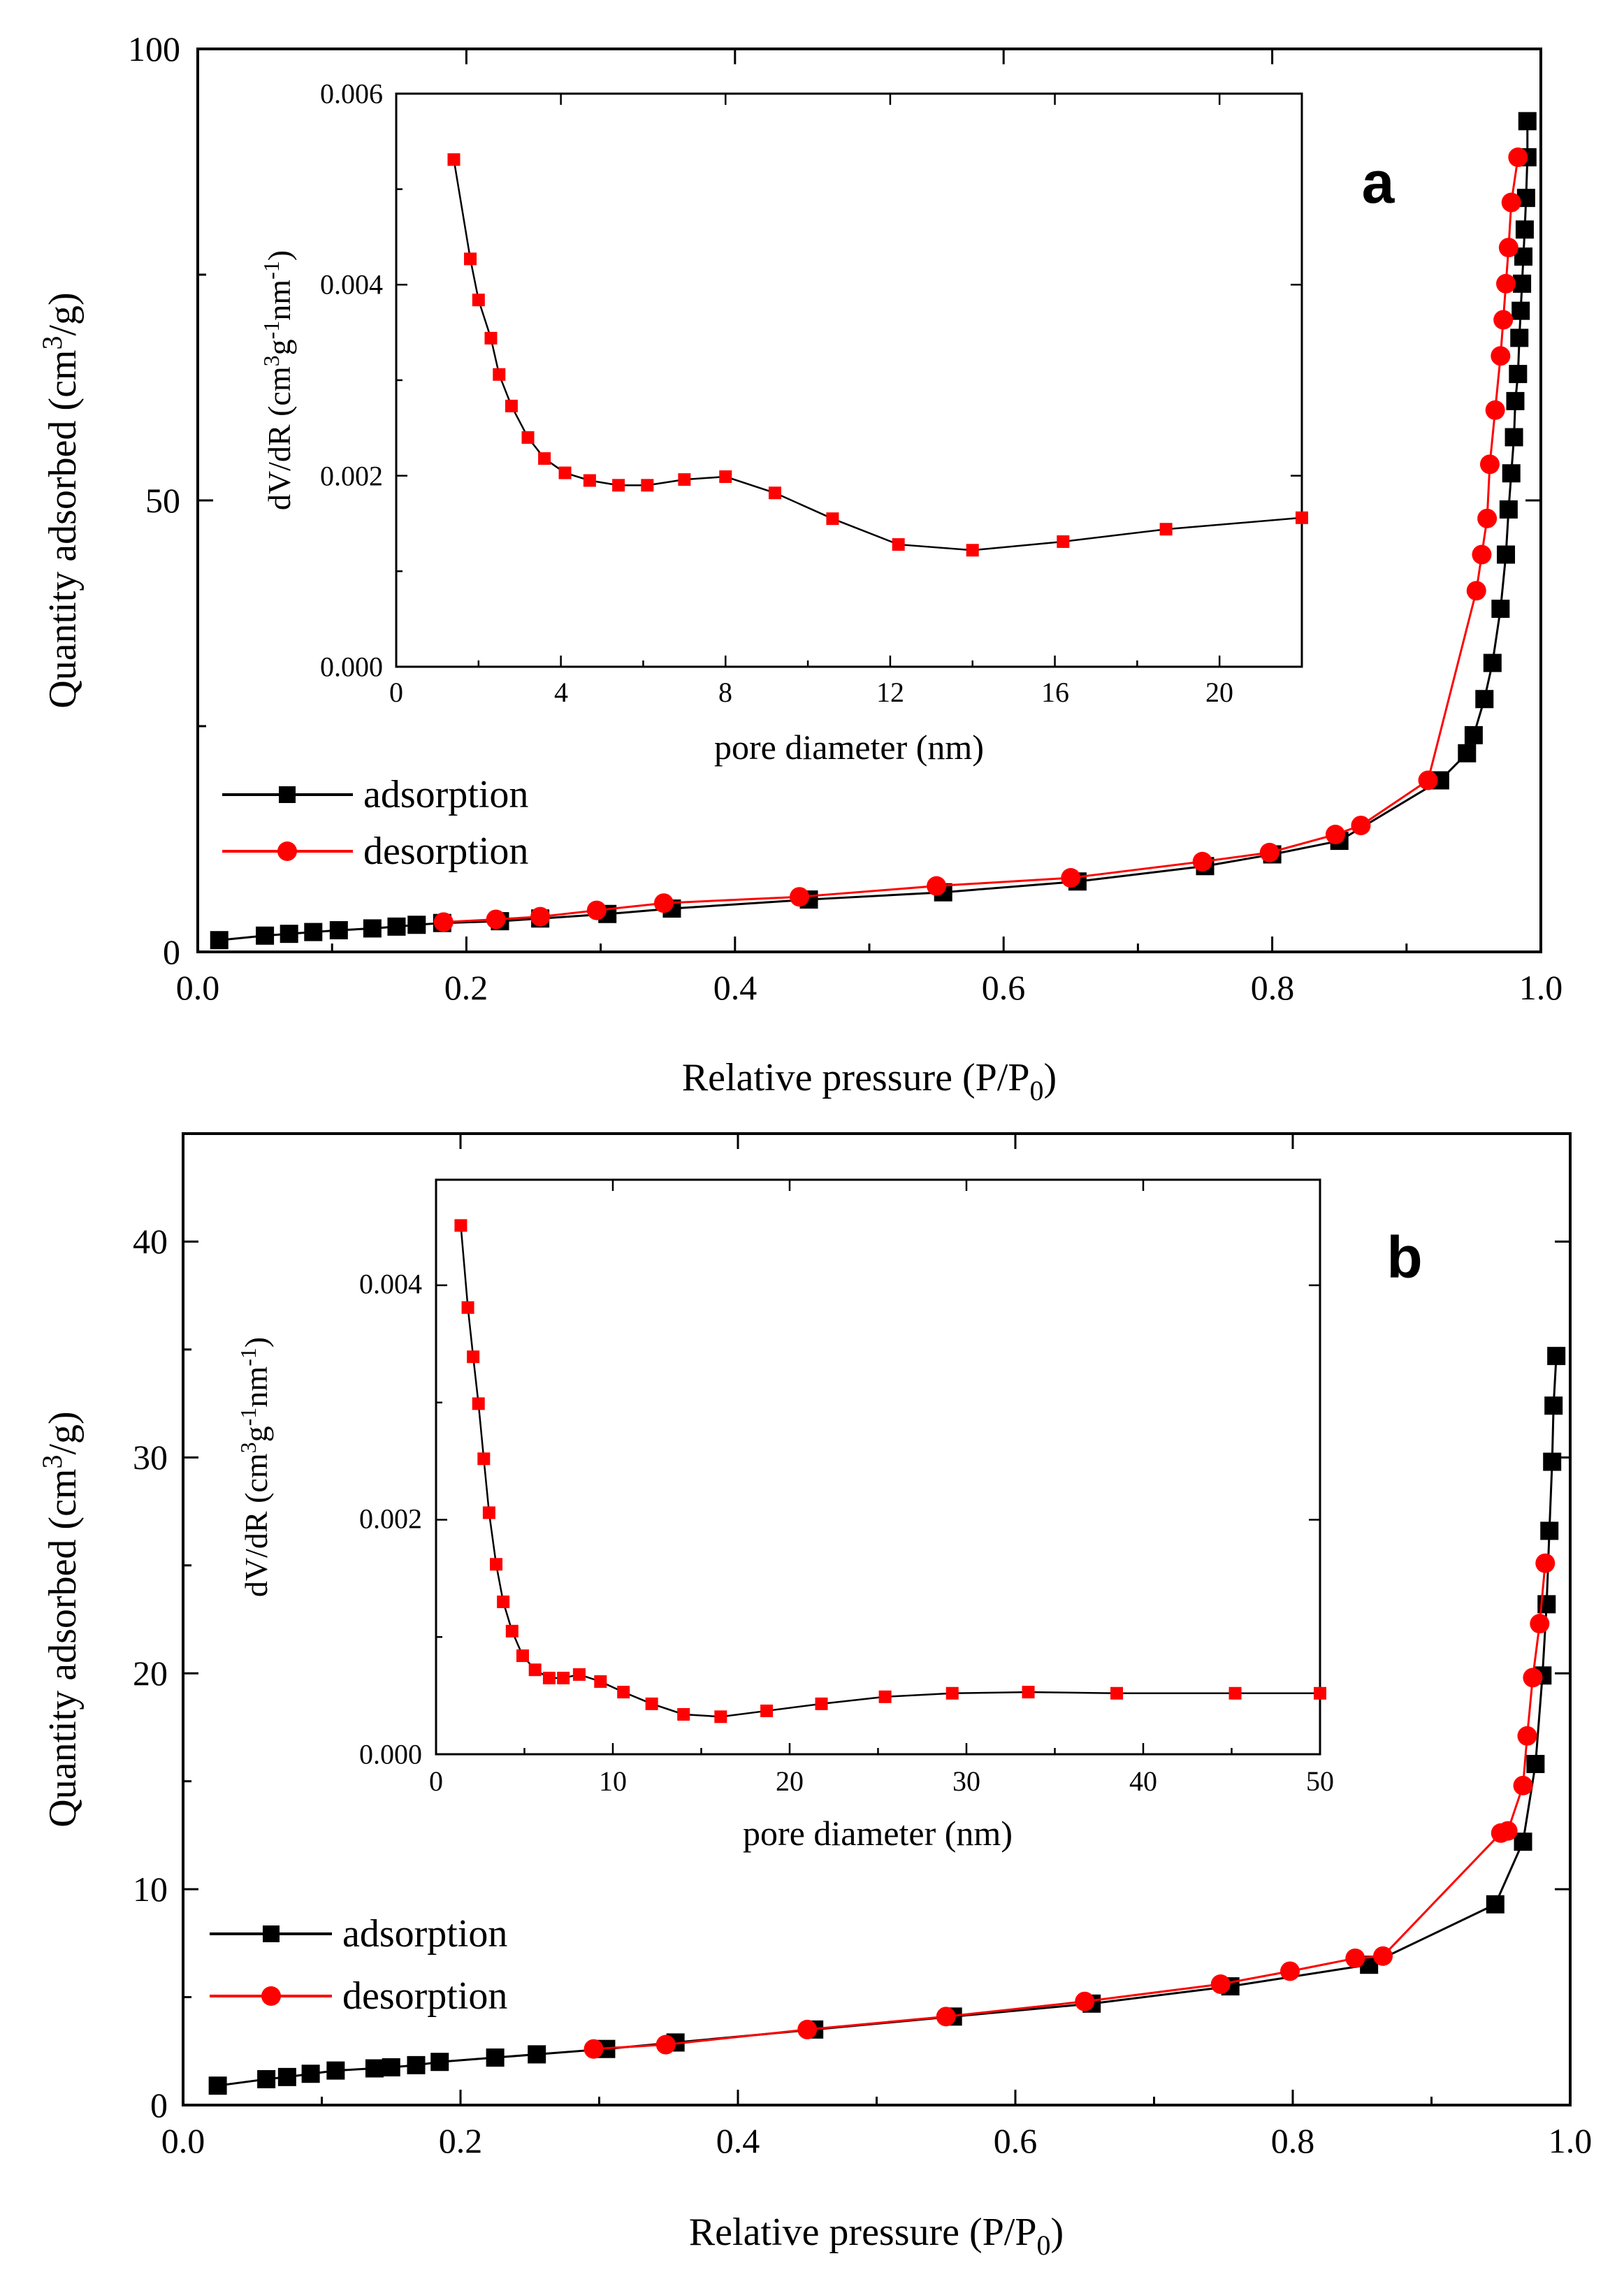  What do you see at coordinates (890, 1471) in the screenshot?
I see `panel-b-inset-series` at bounding box center [890, 1471].